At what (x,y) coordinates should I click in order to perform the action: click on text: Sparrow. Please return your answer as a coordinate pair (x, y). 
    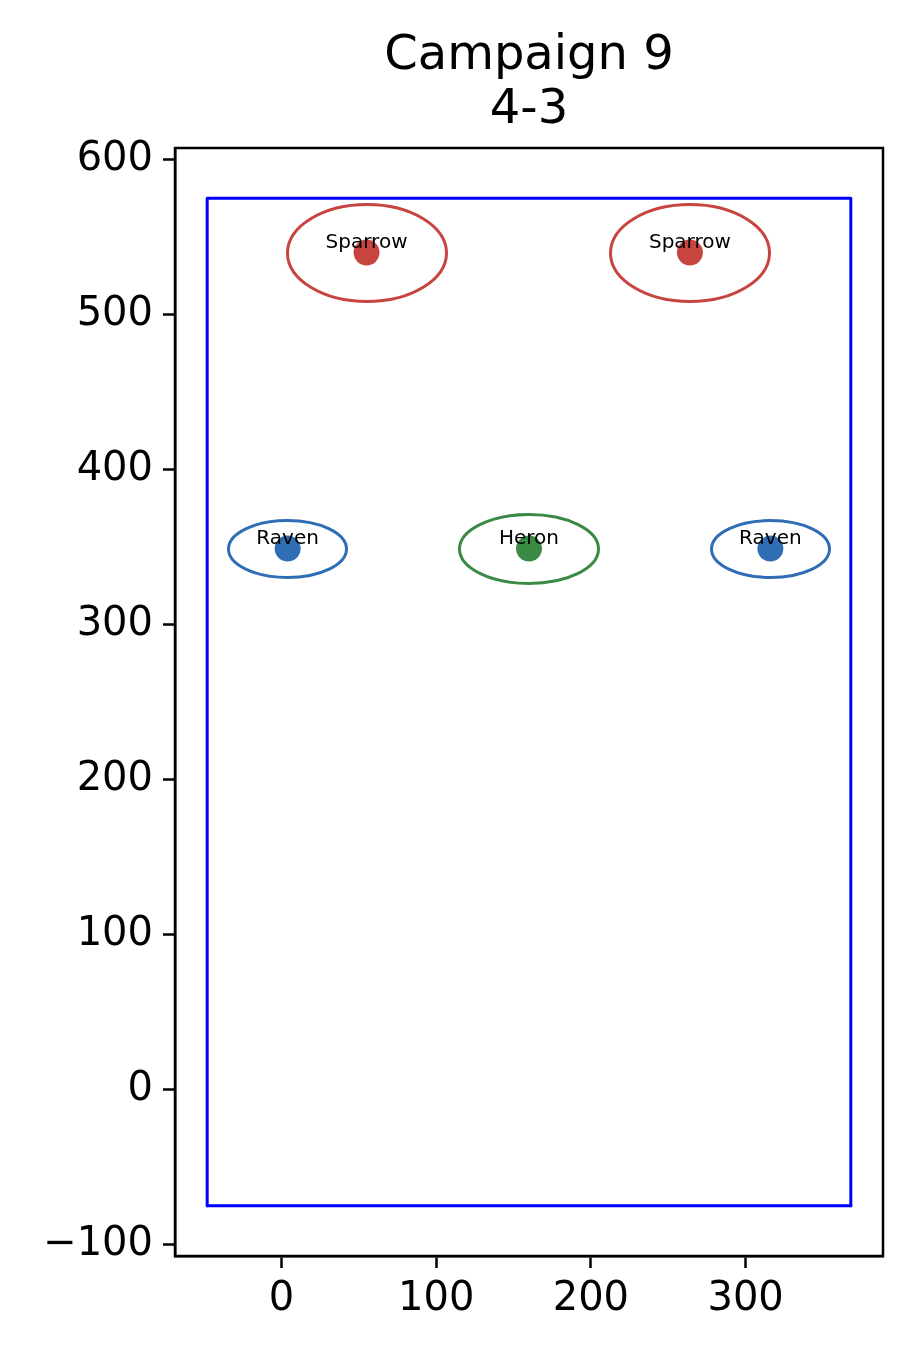
    Looking at the image, I should click on (689, 240).